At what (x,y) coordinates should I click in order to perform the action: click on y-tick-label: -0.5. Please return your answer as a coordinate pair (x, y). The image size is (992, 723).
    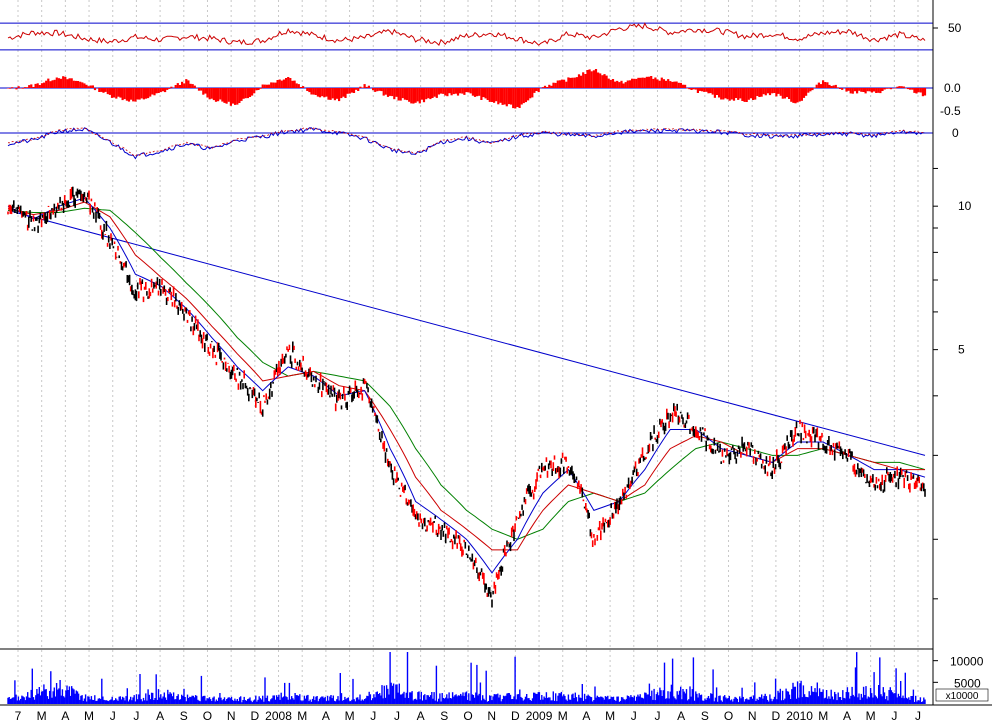
    Looking at the image, I should click on (950, 111).